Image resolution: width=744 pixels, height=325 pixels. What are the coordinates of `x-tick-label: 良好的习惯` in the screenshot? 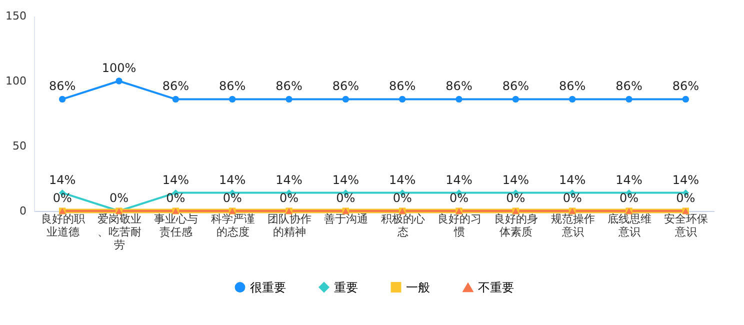 It's located at (460, 225).